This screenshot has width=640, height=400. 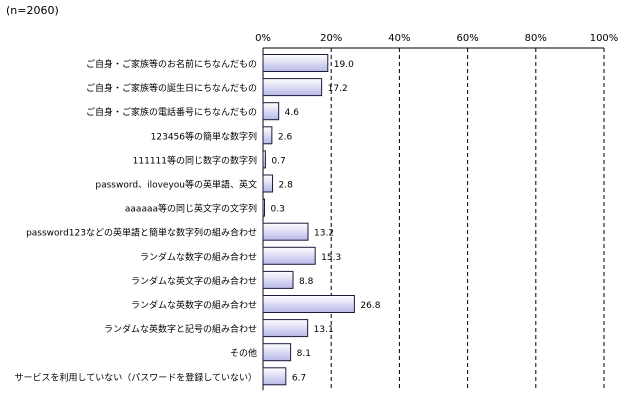 I want to click on category-label: サービスを利用していない（パスワードを登録していない）, so click(x=136, y=377).